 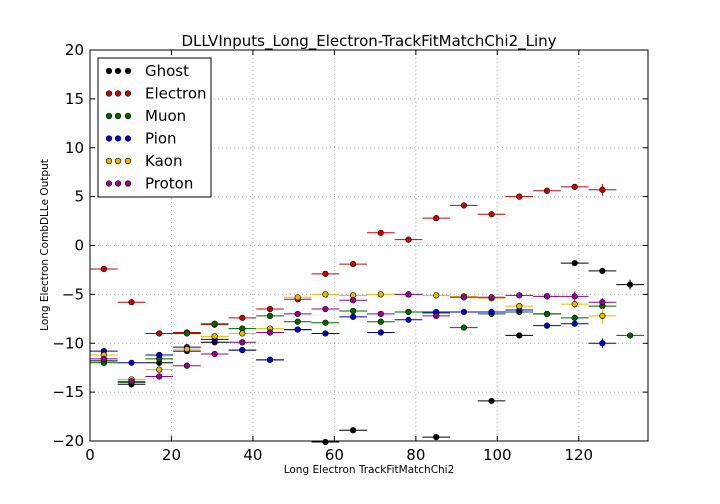 I want to click on legend-item-pion: Pion, so click(x=141, y=139).